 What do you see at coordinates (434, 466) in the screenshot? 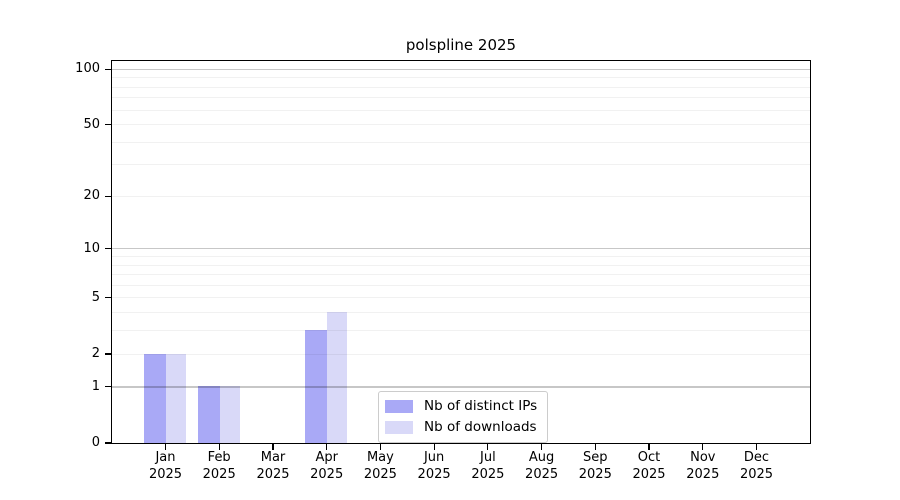
I see `x-tick-label-jun: Jun 2025` at bounding box center [434, 466].